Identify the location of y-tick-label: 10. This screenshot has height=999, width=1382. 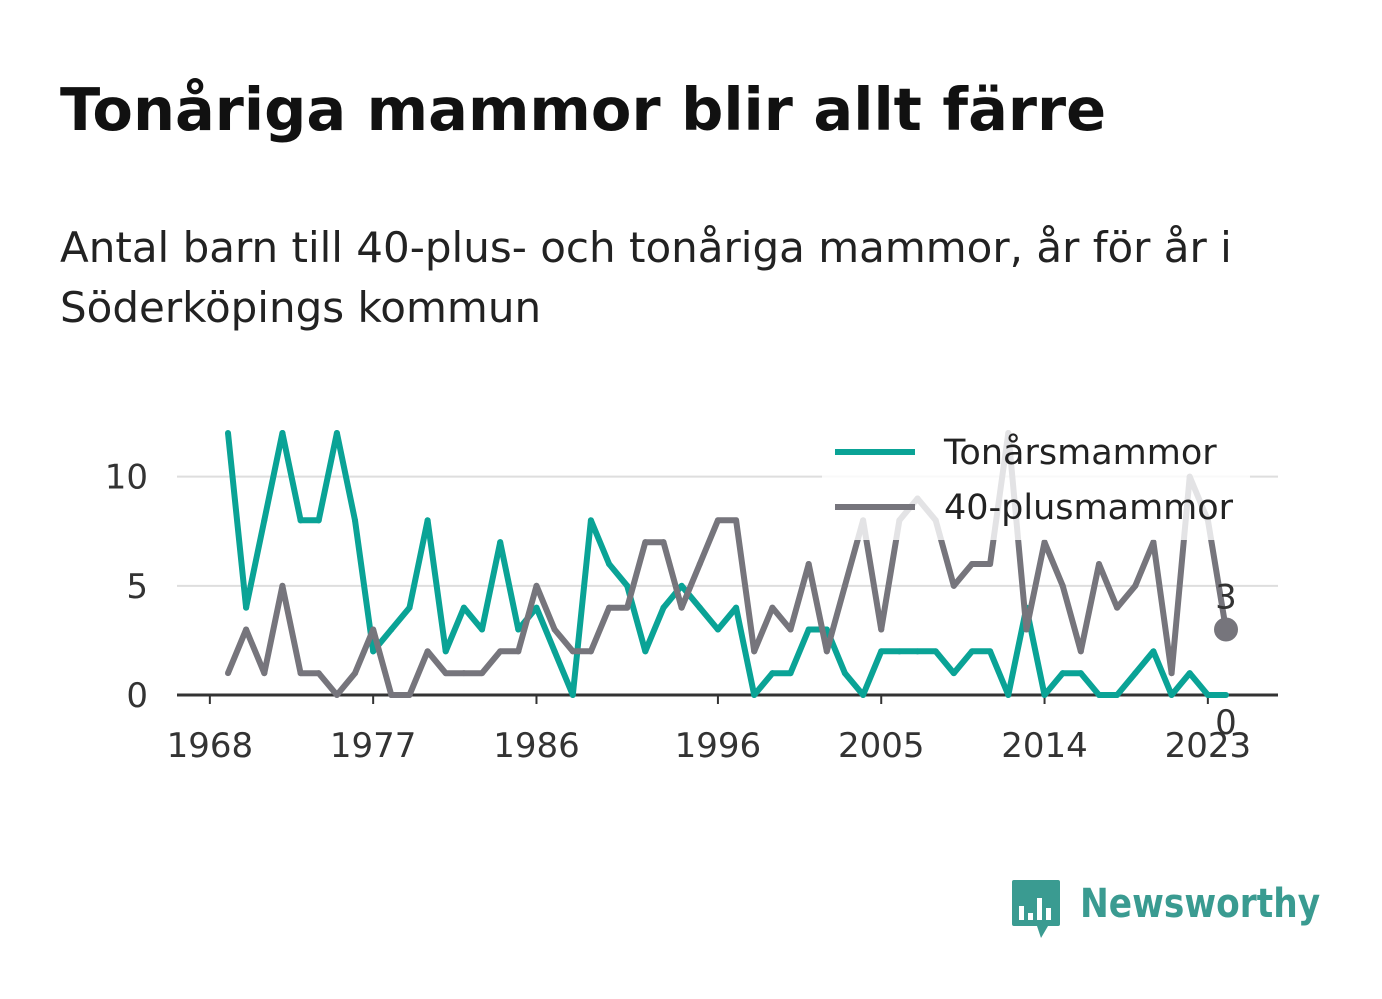
(126, 478).